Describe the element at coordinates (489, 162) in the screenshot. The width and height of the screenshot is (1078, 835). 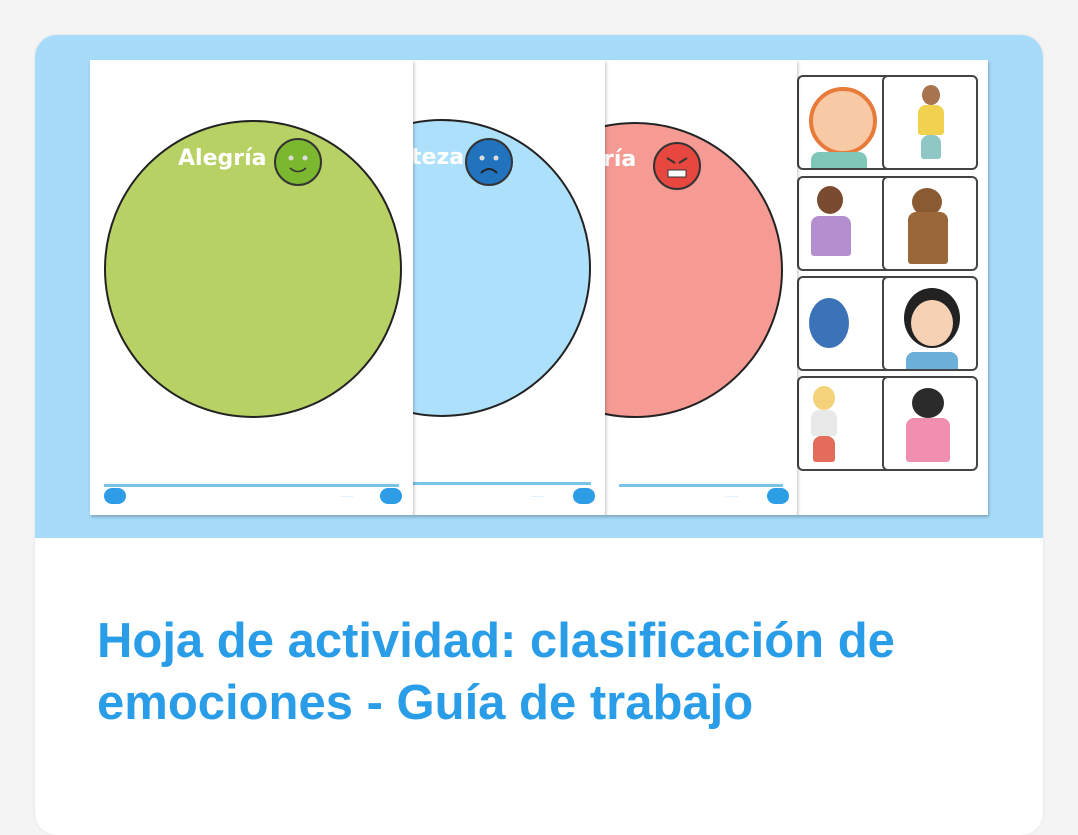
I see `sad-face-icon` at that location.